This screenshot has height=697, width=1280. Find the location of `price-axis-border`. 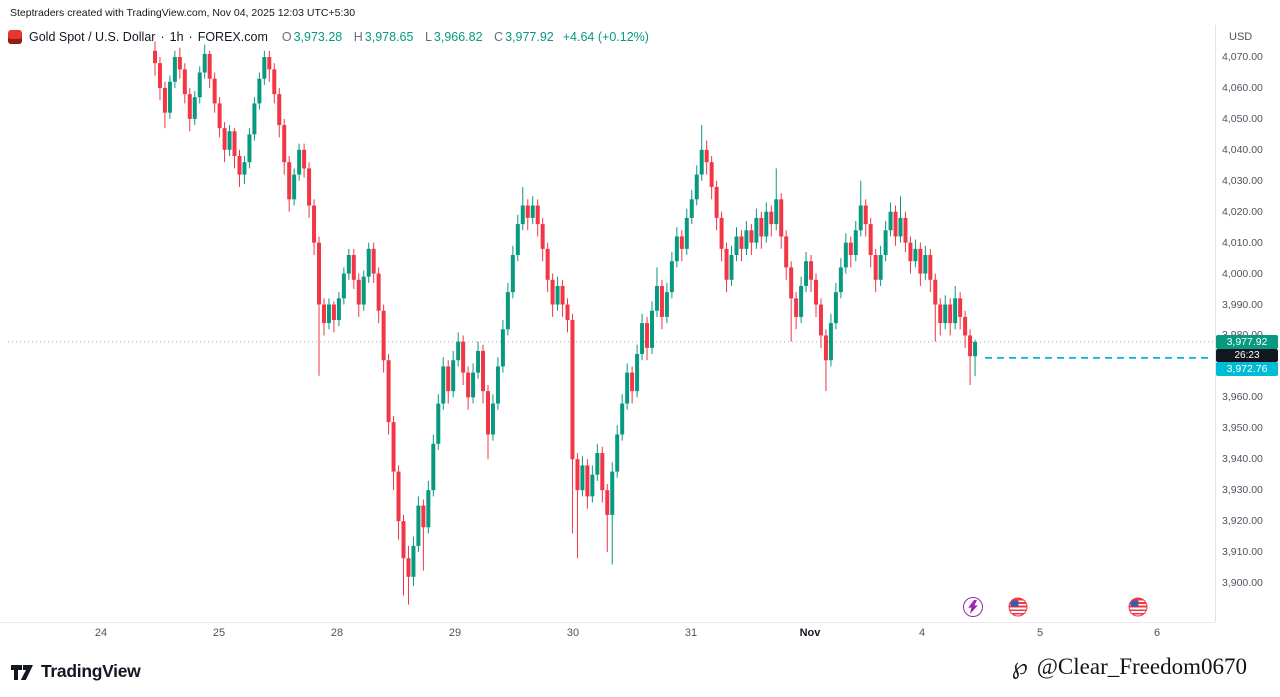

price-axis-border is located at coordinates (1215, 323).